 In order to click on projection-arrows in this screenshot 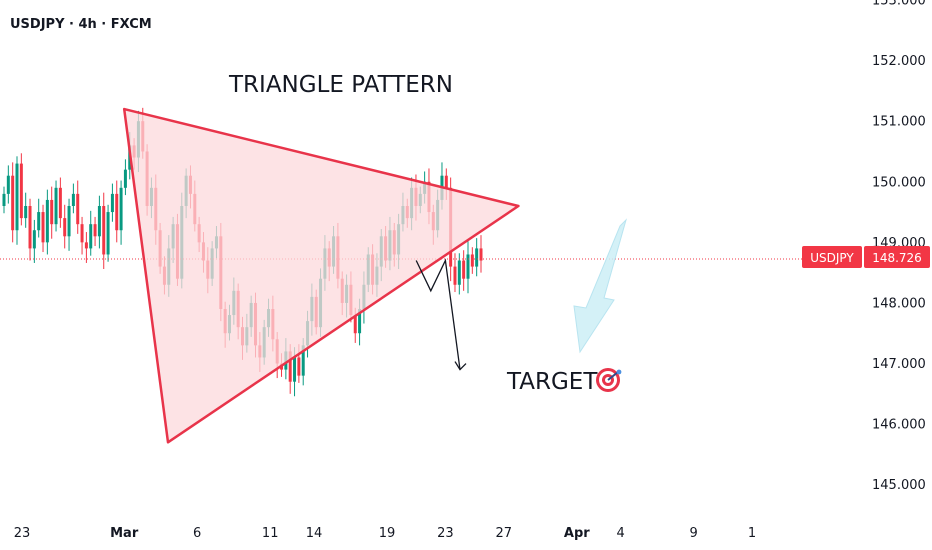, I will do `click(521, 294)`.